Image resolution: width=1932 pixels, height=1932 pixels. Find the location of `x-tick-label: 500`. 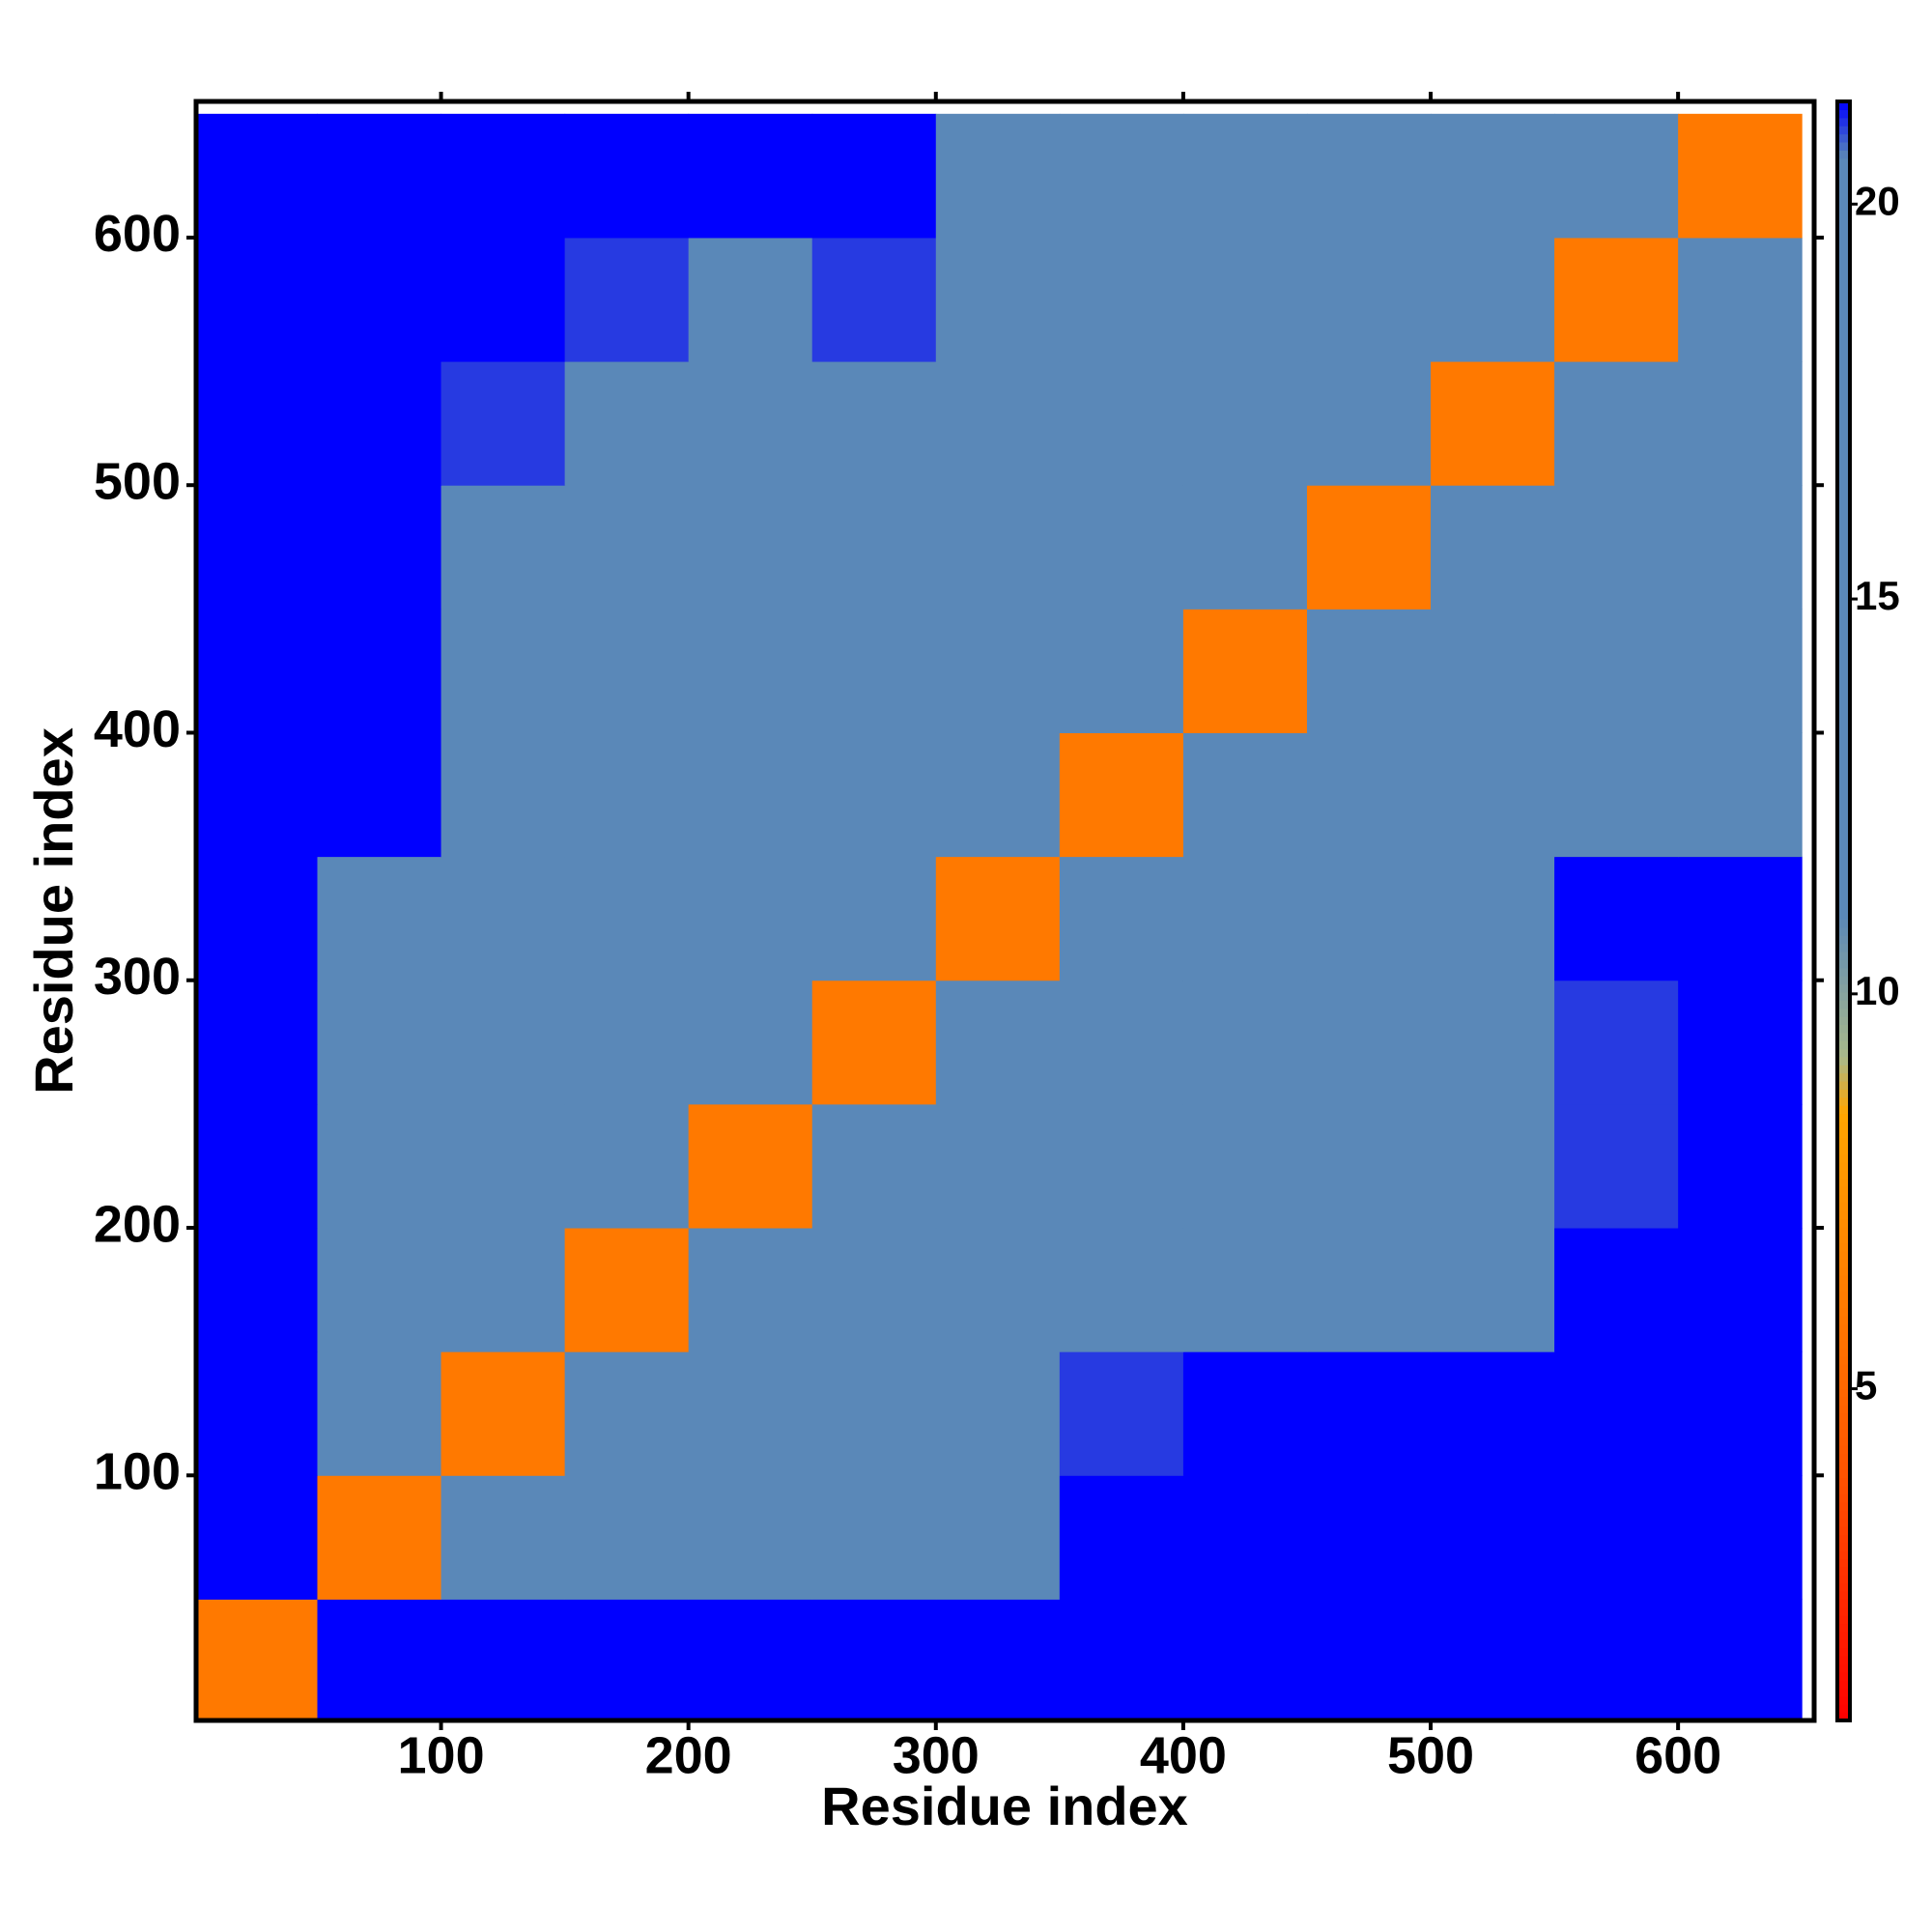

x-tick-label: 500 is located at coordinates (1430, 1755).